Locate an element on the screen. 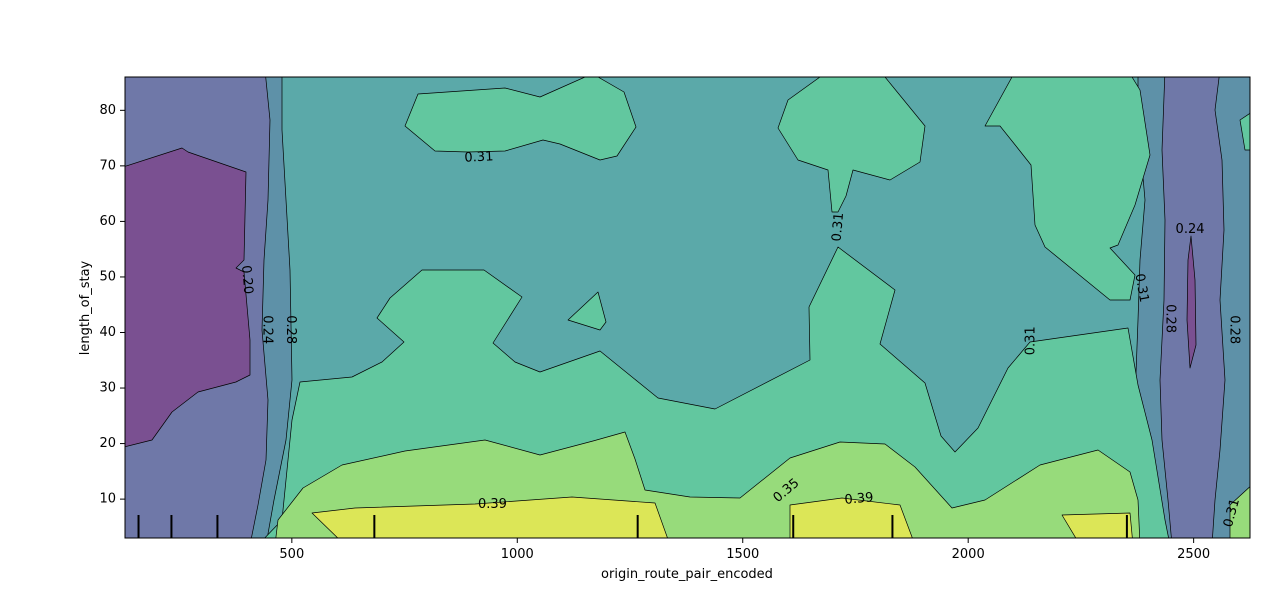  y-tick-label: 70 is located at coordinates (107, 165).